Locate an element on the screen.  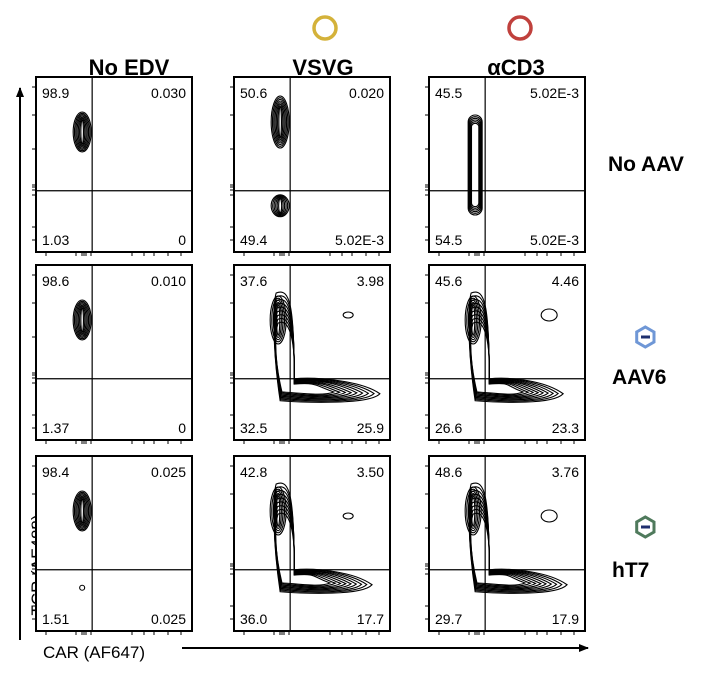
tcr-negative-population-ring is located at coordinates (280, 205).